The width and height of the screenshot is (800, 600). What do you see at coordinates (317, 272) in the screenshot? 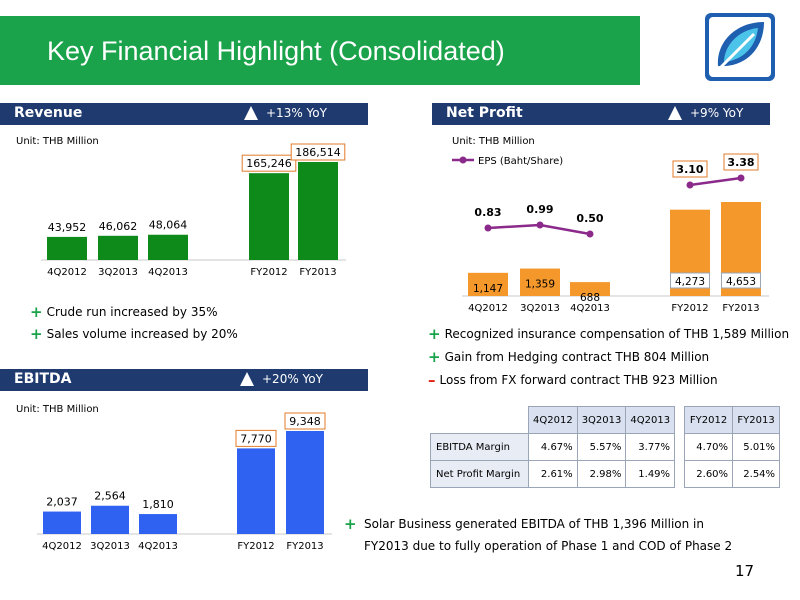
I see `revenue-category-label: FY2013` at bounding box center [317, 272].